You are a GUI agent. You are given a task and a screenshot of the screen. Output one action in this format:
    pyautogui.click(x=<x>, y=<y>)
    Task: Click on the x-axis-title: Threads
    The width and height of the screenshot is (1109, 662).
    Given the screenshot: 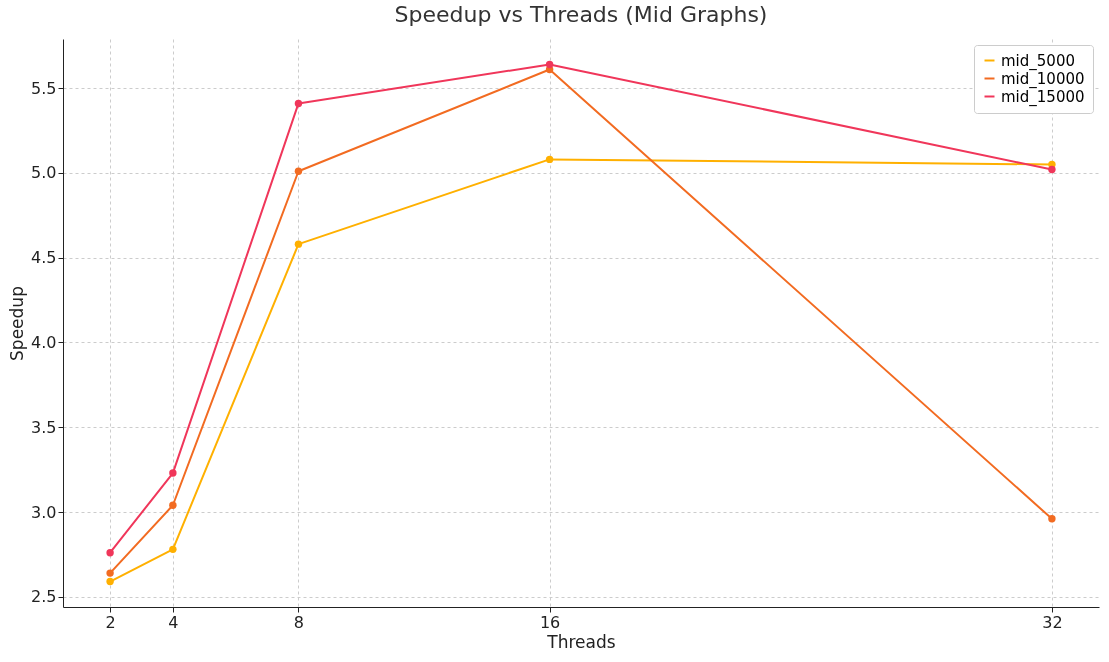 What is the action you would take?
    pyautogui.click(x=581, y=641)
    